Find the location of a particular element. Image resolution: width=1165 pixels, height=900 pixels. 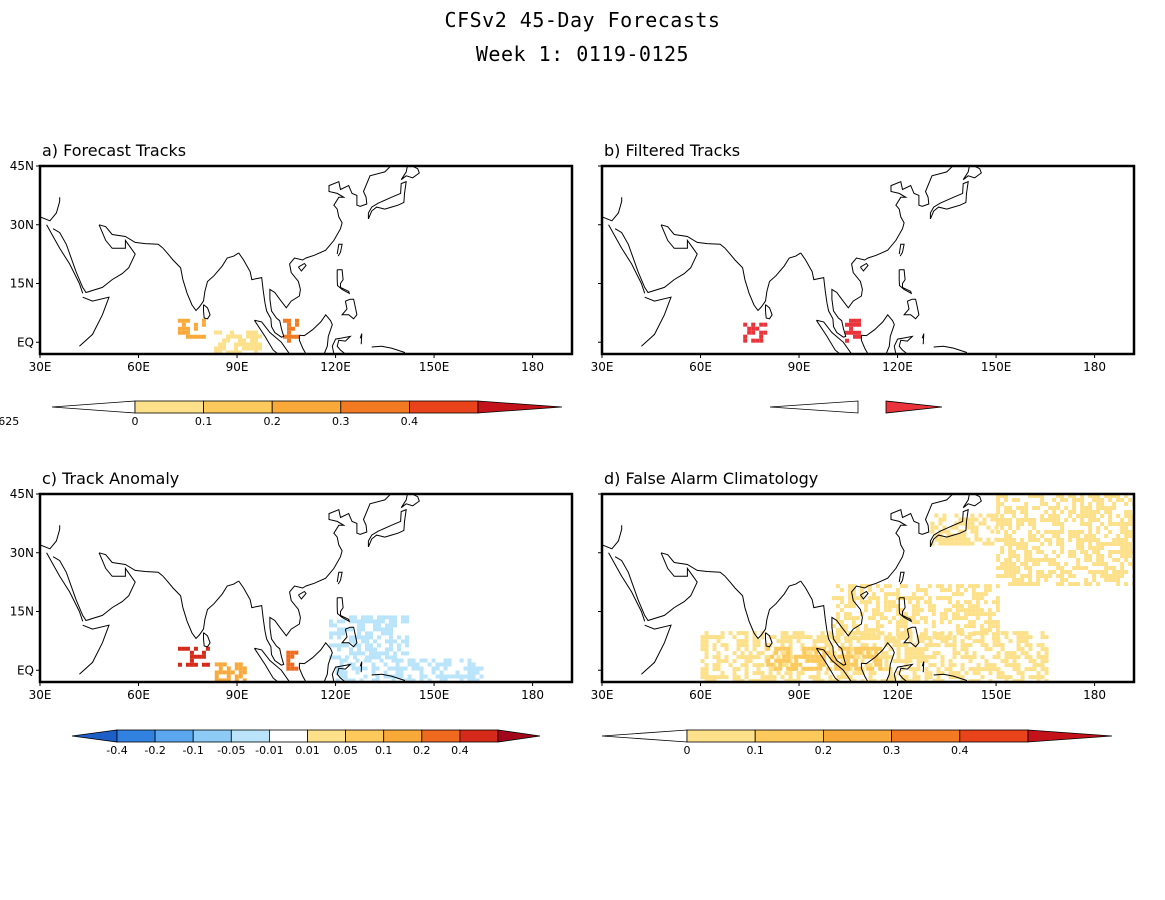

lon-tick-label: 120E is located at coordinates (897, 695).